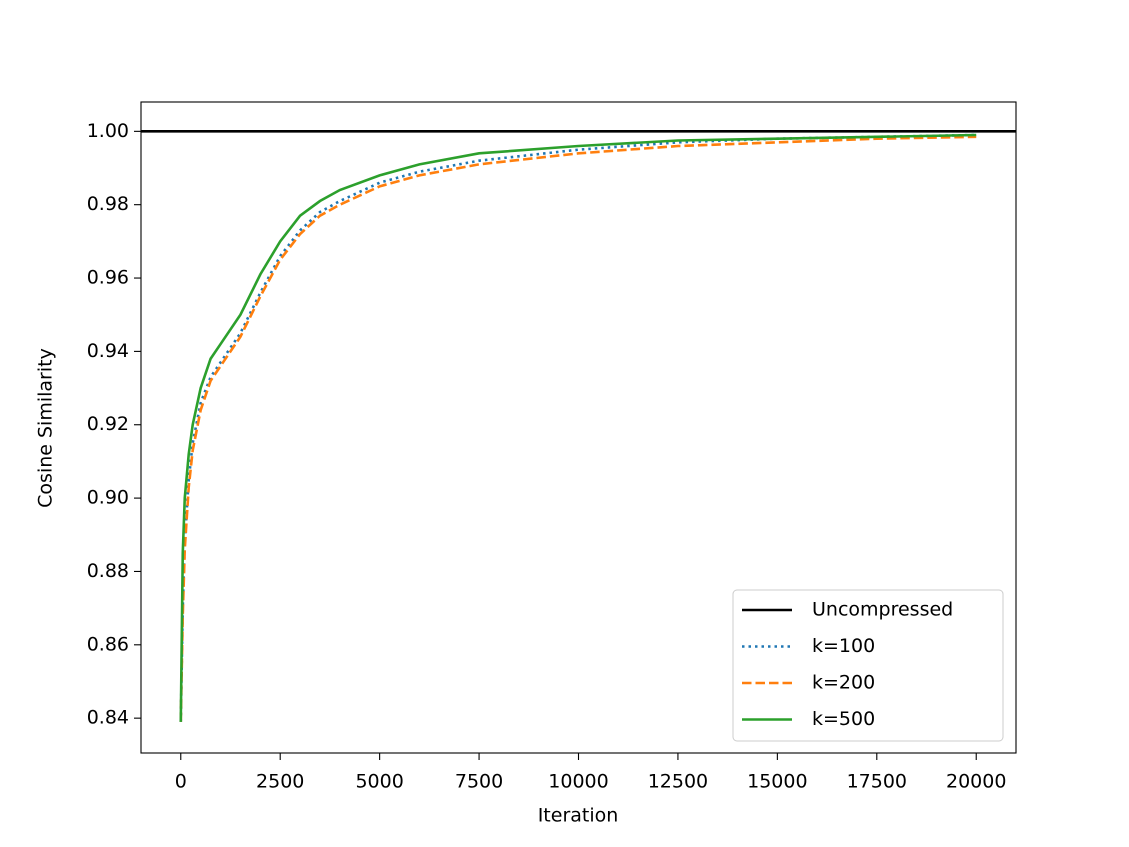  I want to click on y-tick-label: 0.88, so click(108, 571).